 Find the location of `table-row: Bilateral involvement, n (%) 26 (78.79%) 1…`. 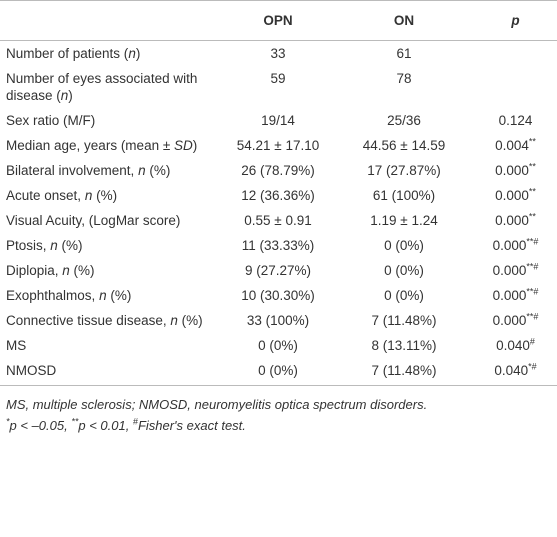

table-row: Bilateral involvement, n (%) 26 (78.79%) 1… is located at coordinates (278, 170).